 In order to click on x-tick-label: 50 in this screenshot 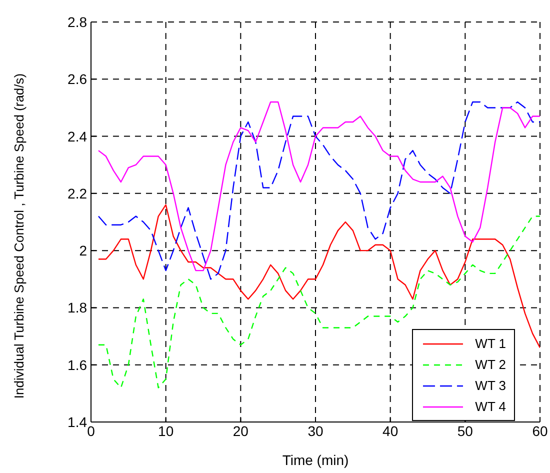, I will do `click(465, 430)`.